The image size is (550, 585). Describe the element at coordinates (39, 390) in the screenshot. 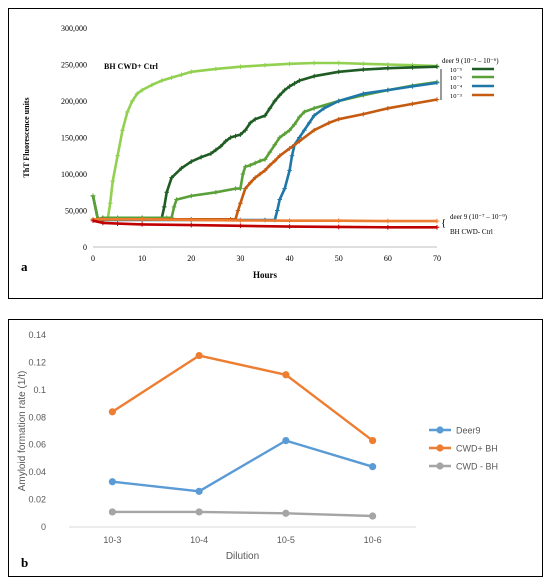

I see `y-tick-label: 0.1` at that location.